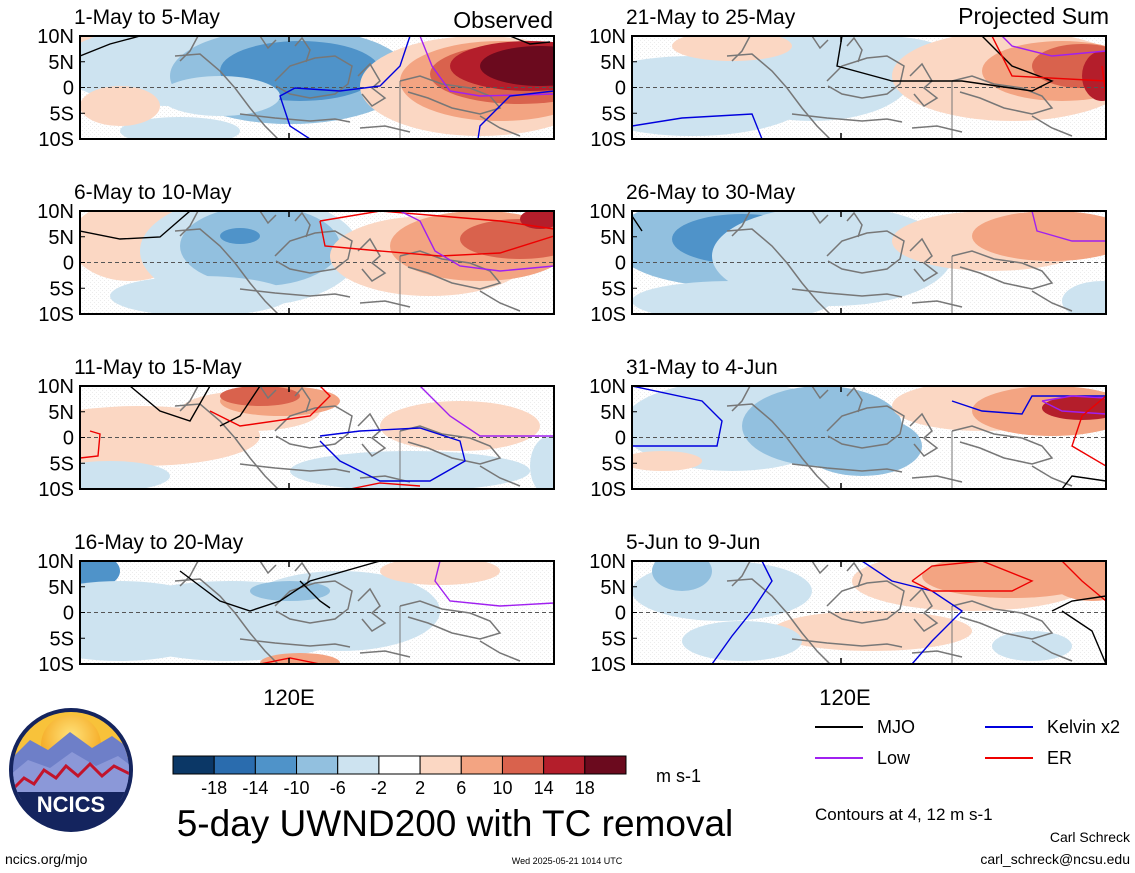  Describe the element at coordinates (159, 542) in the screenshot. I see `panel-title: 16-May to 20-May` at that location.